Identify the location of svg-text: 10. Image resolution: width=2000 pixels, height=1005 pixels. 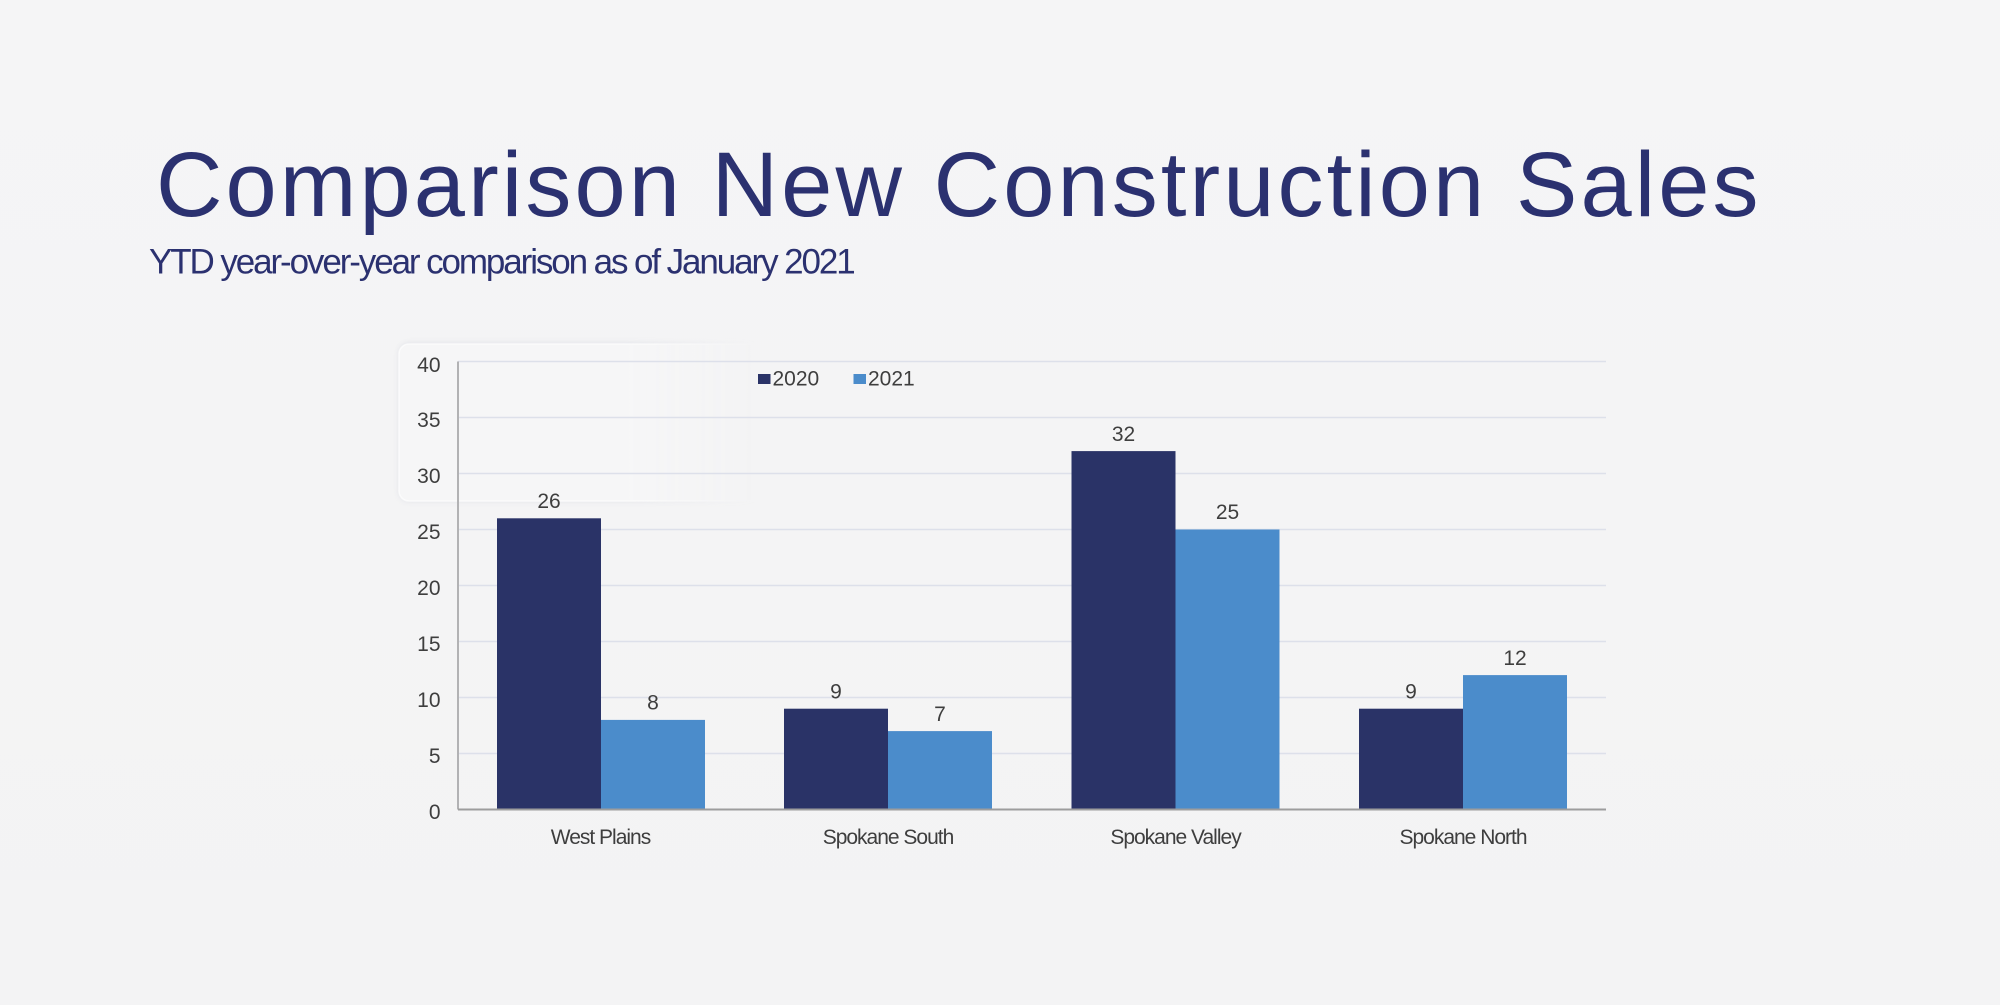
(428, 700).